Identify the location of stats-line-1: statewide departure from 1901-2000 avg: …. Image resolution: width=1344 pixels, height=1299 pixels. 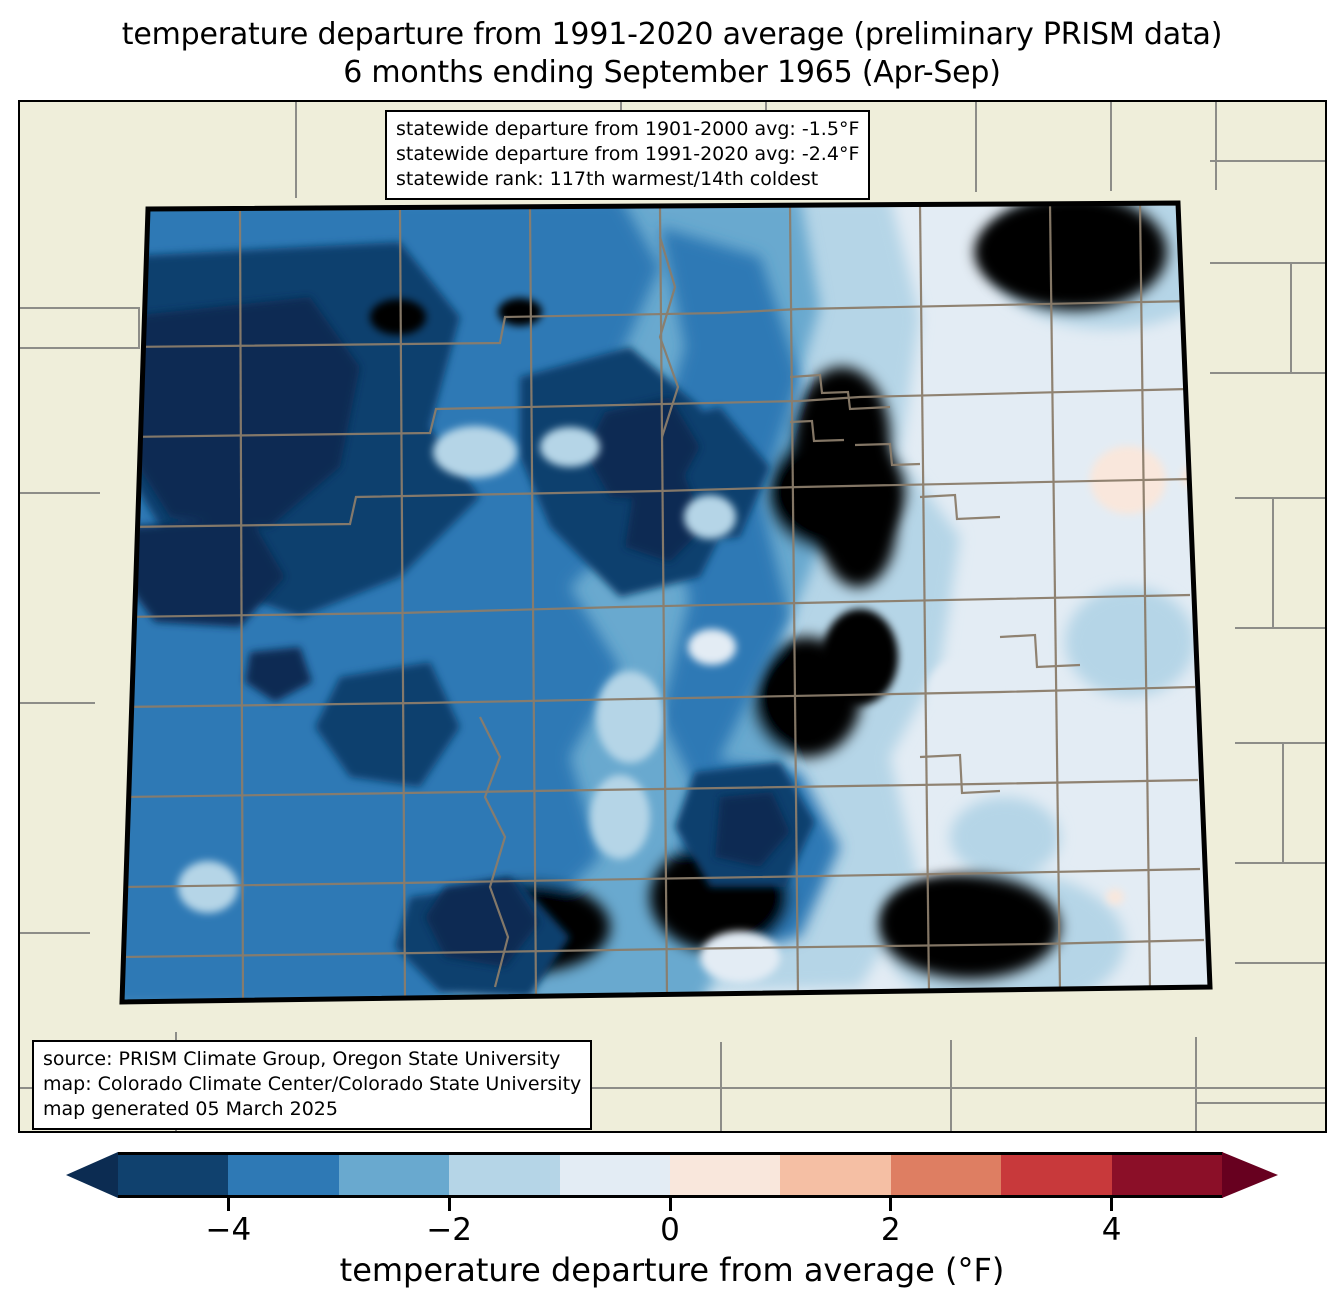
(628, 129).